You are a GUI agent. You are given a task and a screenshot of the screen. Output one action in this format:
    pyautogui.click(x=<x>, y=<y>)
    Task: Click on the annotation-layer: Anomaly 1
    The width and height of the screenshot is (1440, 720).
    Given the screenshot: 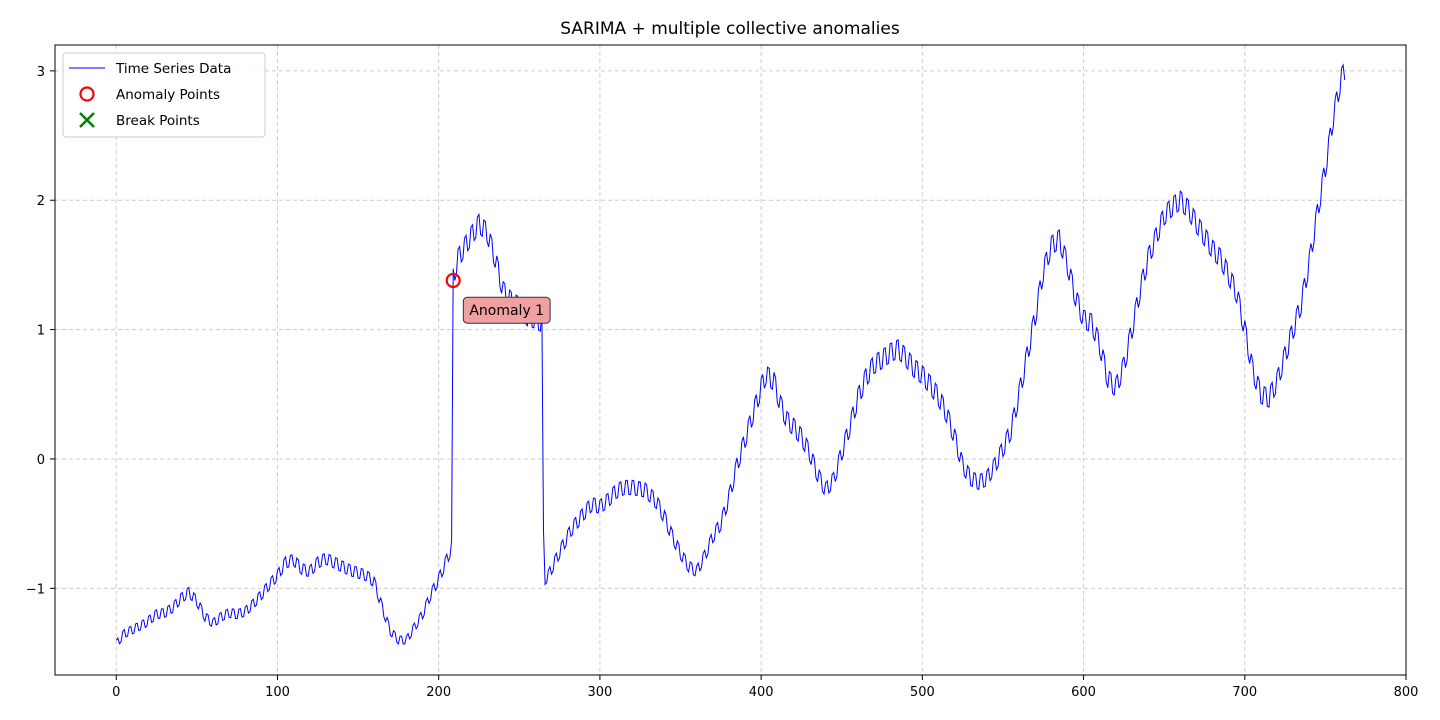 What is the action you would take?
    pyautogui.click(x=506, y=310)
    